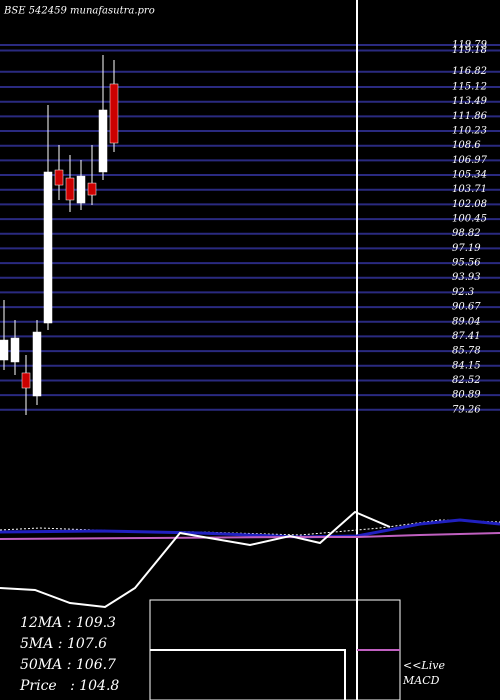  Describe the element at coordinates (466, 395) in the screenshot. I see `y-tick-label: 80.89` at that location.